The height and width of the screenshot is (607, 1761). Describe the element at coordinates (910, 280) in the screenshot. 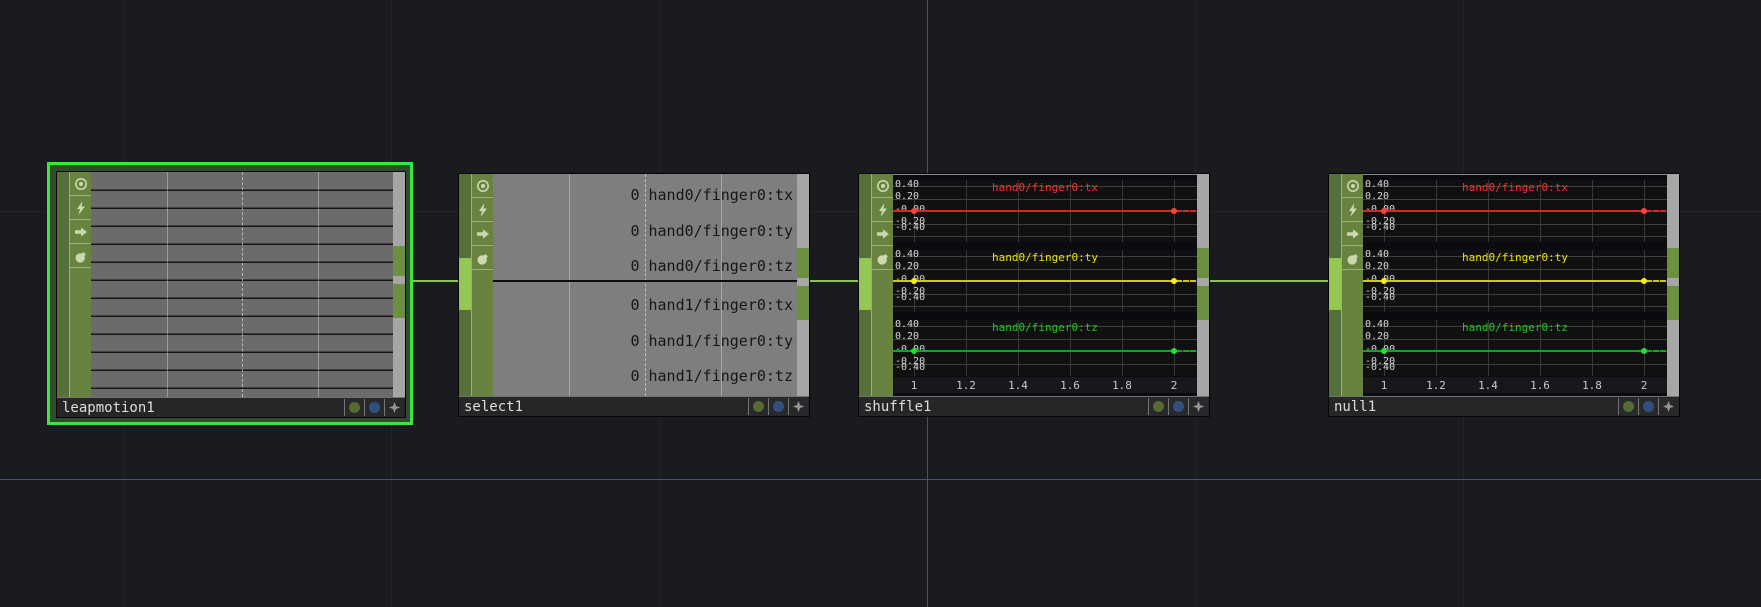

I see `y-tick: -0.00` at that location.